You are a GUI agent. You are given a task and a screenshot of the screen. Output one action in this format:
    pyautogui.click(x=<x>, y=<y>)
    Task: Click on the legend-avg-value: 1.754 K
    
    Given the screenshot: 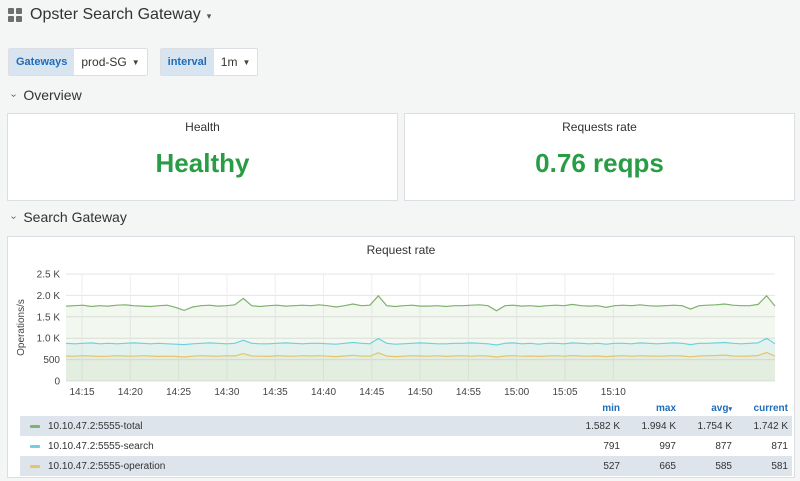 What is the action you would take?
    pyautogui.click(x=714, y=426)
    